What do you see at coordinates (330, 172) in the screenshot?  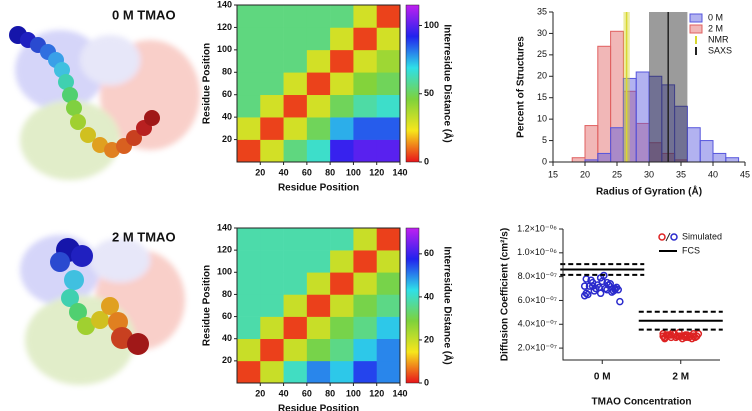 I see `x-tick-label: 80` at bounding box center [330, 172].